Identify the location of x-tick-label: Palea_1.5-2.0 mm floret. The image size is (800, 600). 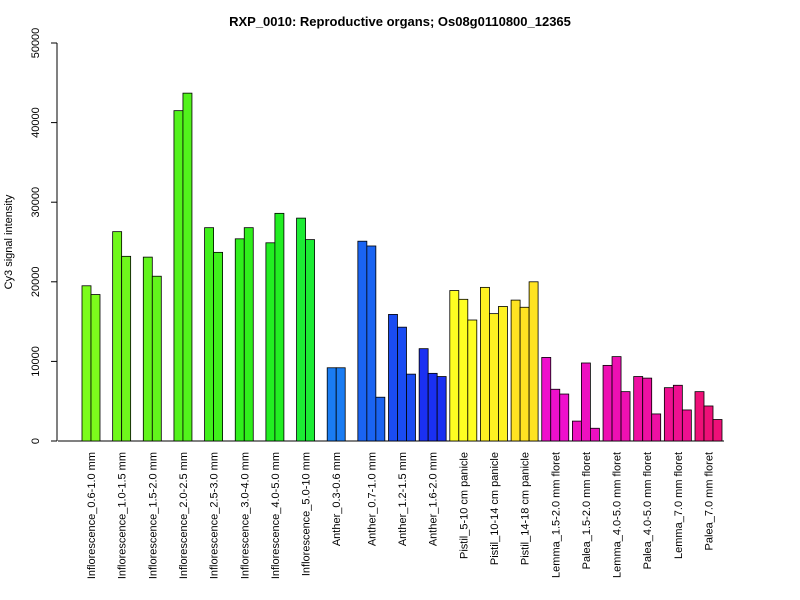
(587, 510).